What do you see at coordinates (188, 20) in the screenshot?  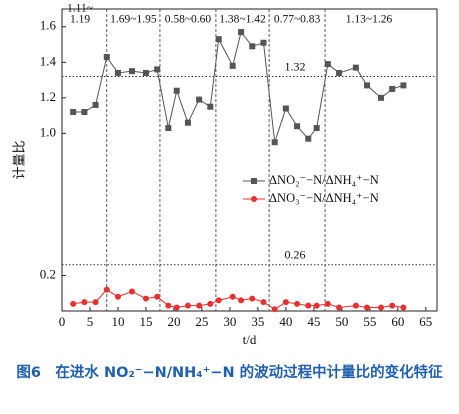 I see `phase-annotation: 0.58~0.60` at bounding box center [188, 20].